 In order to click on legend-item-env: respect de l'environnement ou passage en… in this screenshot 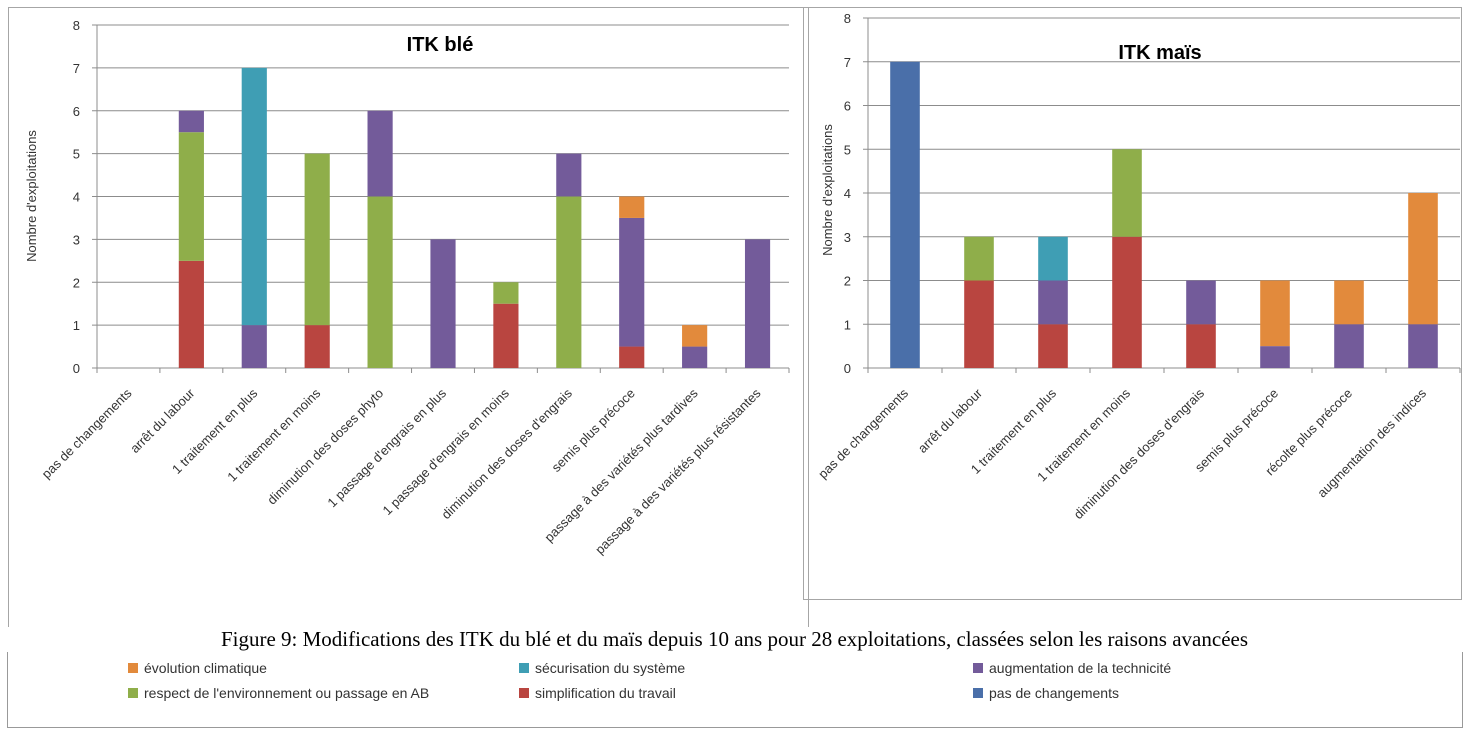, I will do `click(278, 693)`.